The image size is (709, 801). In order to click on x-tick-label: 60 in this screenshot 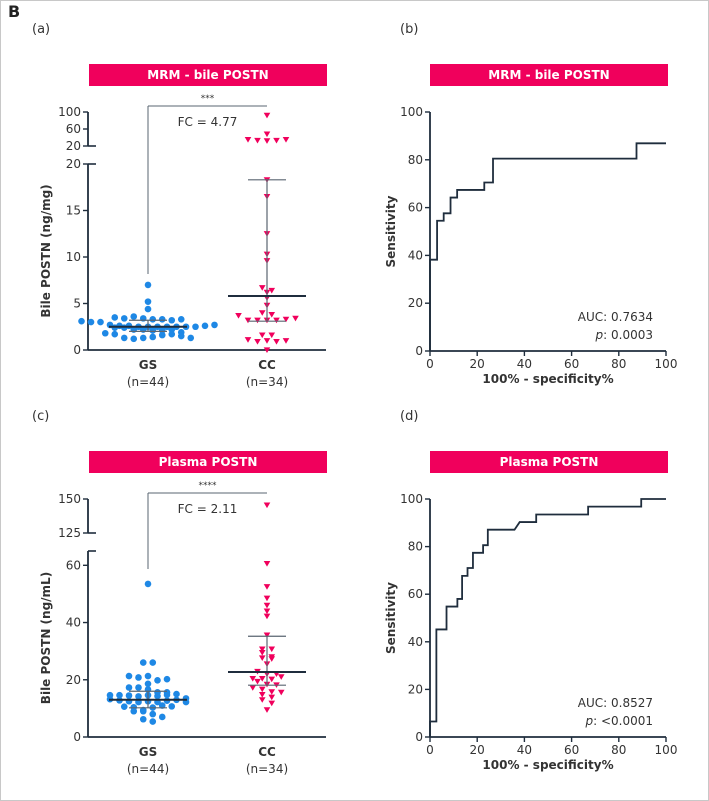, I will do `click(571, 750)`.